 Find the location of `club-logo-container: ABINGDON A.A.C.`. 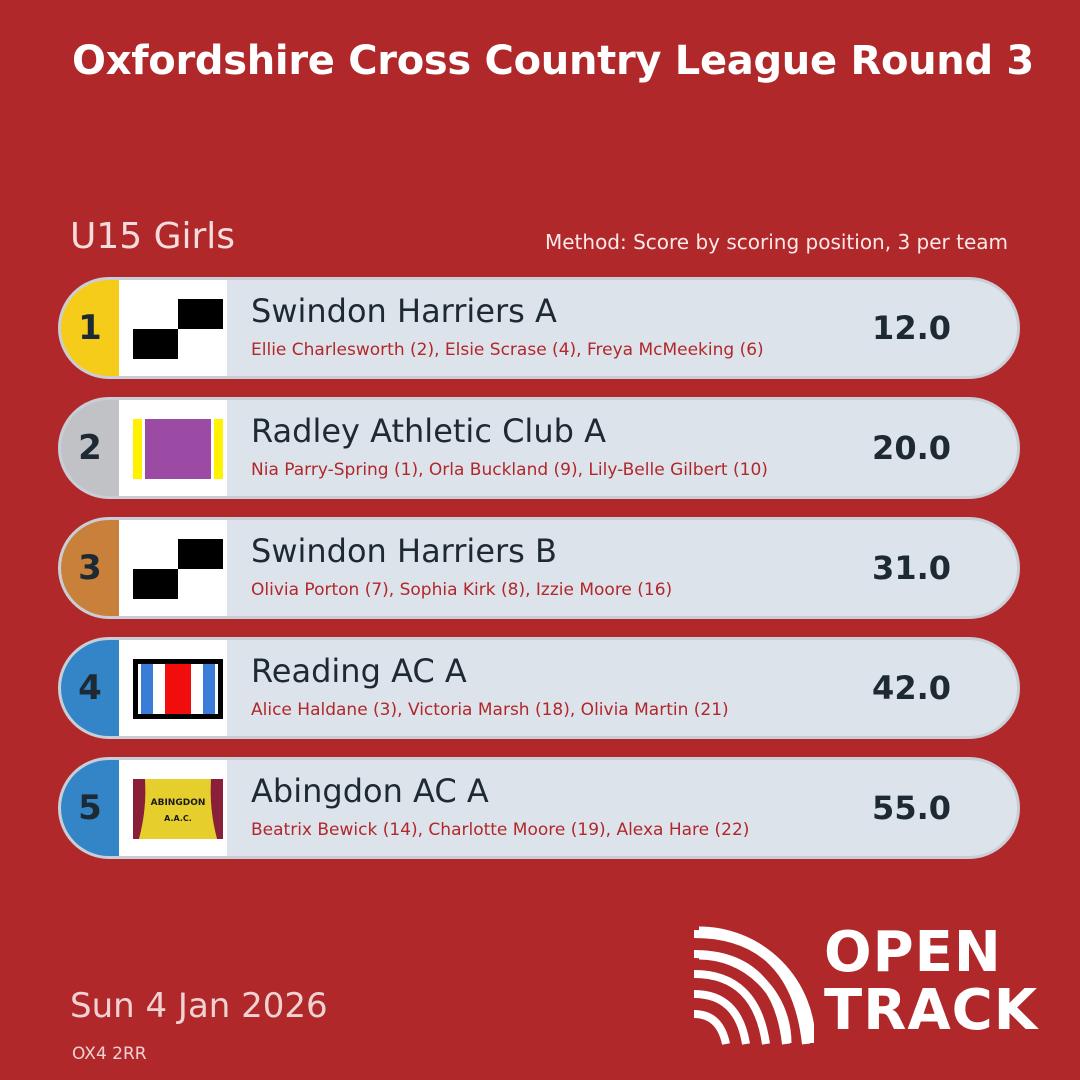

club-logo-container: ABINGDON A.A.C. is located at coordinates (173, 808).